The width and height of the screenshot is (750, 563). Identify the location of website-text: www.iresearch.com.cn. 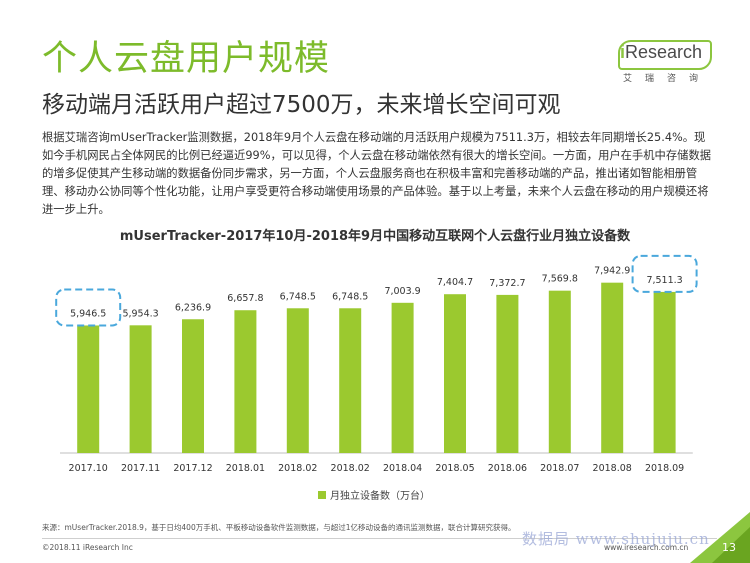
(646, 547).